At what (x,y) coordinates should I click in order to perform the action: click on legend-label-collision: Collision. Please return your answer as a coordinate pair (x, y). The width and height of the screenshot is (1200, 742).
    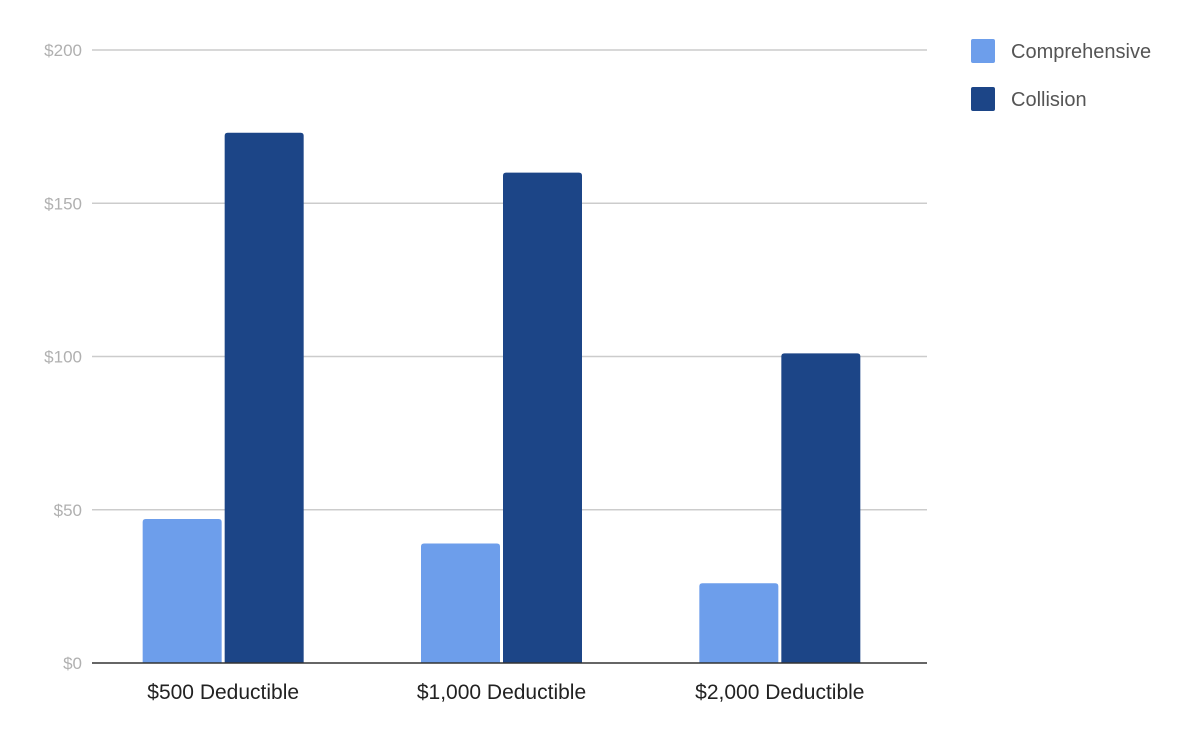
    Looking at the image, I should click on (1049, 100).